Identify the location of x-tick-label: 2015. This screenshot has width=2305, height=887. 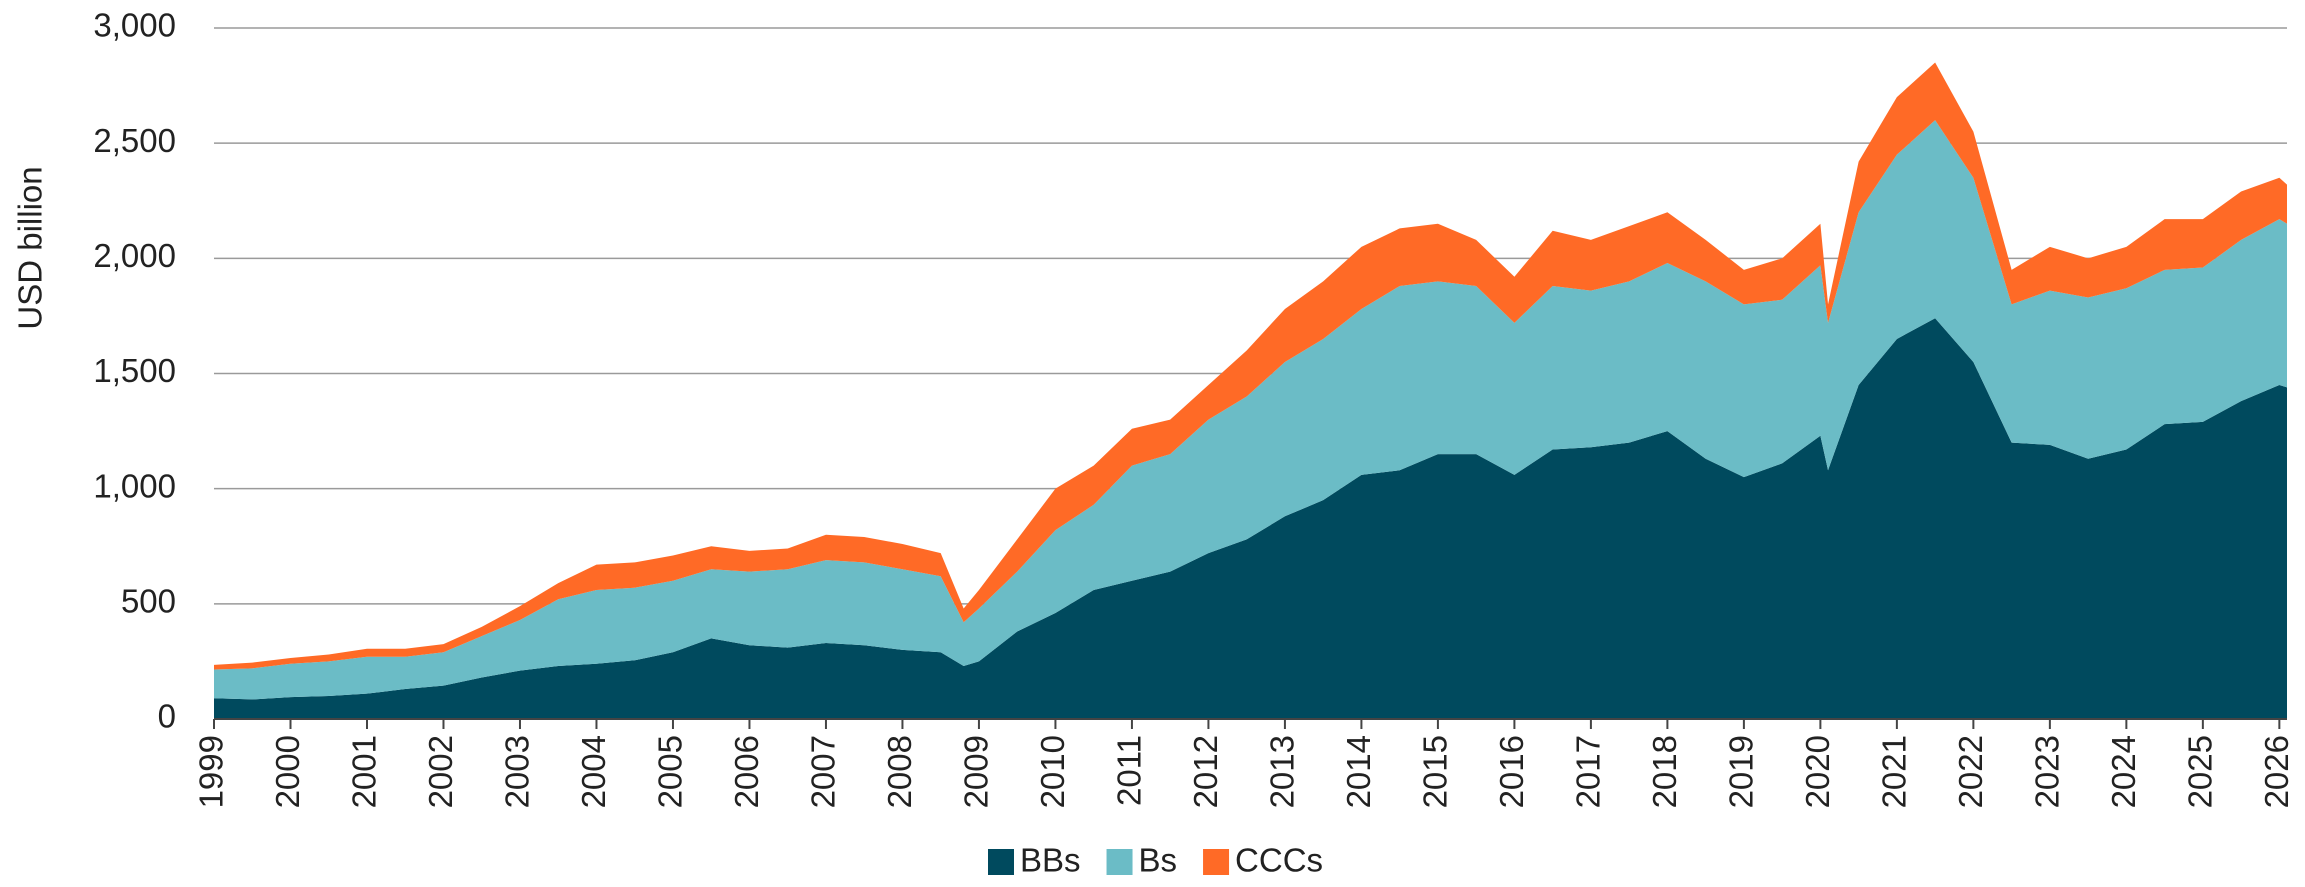
(1435, 771).